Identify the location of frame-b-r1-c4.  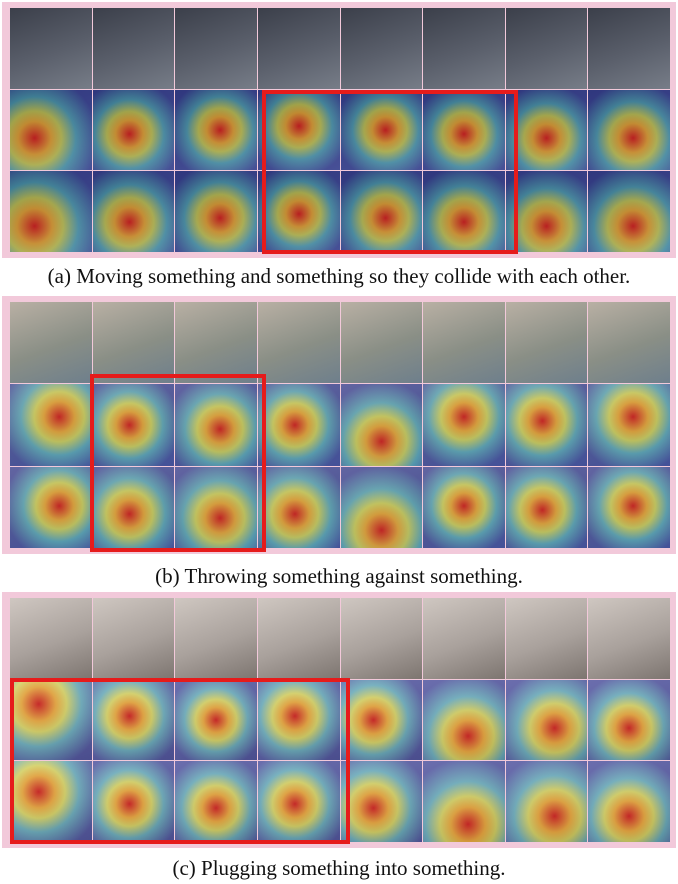
(381, 425).